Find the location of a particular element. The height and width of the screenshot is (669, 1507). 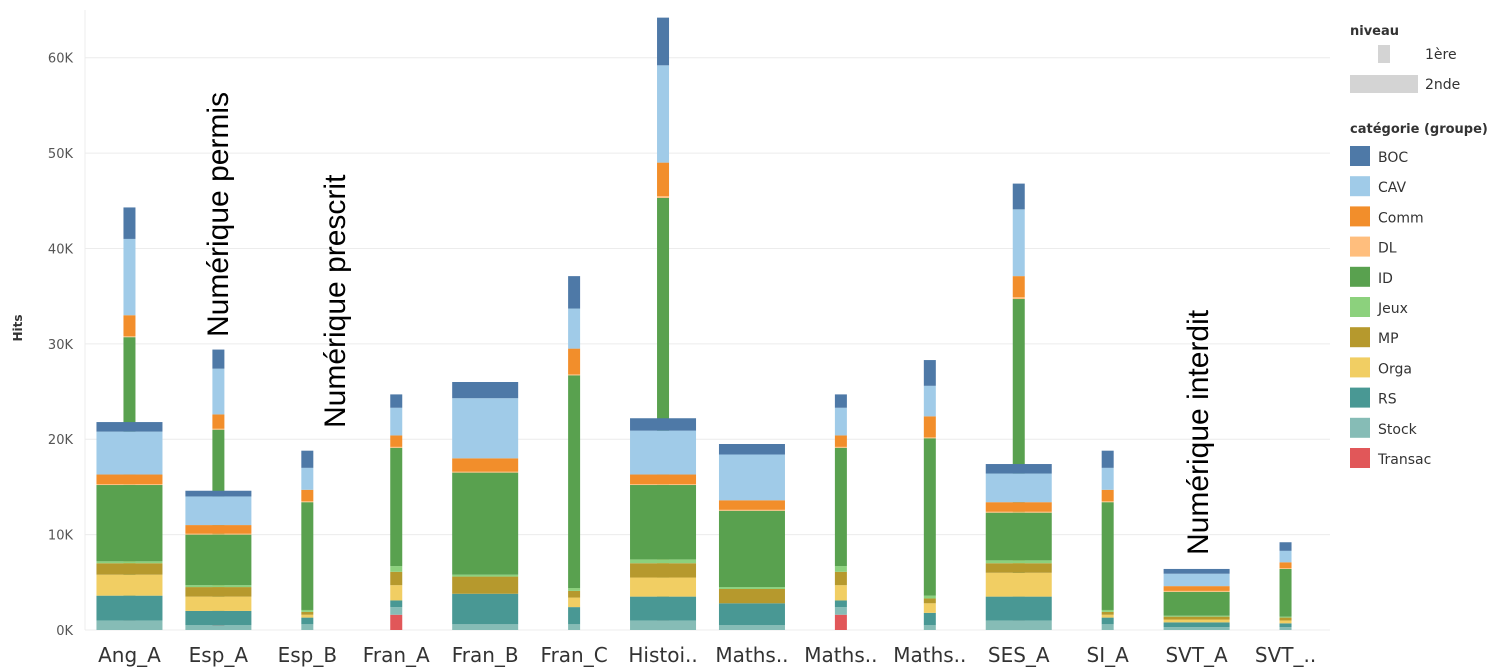

y-tick-label: 10K is located at coordinates (61, 536).